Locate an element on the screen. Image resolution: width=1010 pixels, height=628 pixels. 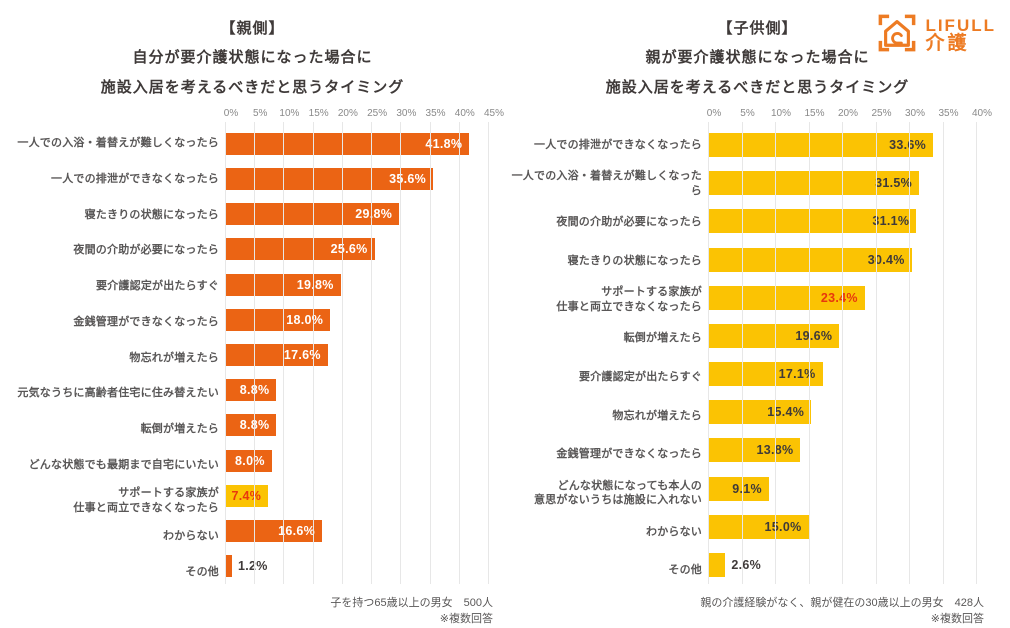
parent-title-line2: 施設入居を考えるべきだと思うタイミング is located at coordinates (252, 87).